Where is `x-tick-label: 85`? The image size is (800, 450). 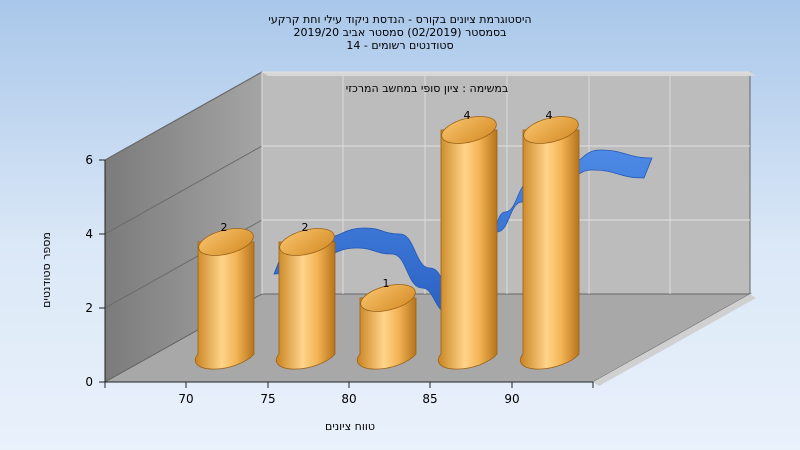 x-tick-label: 85 is located at coordinates (429, 399).